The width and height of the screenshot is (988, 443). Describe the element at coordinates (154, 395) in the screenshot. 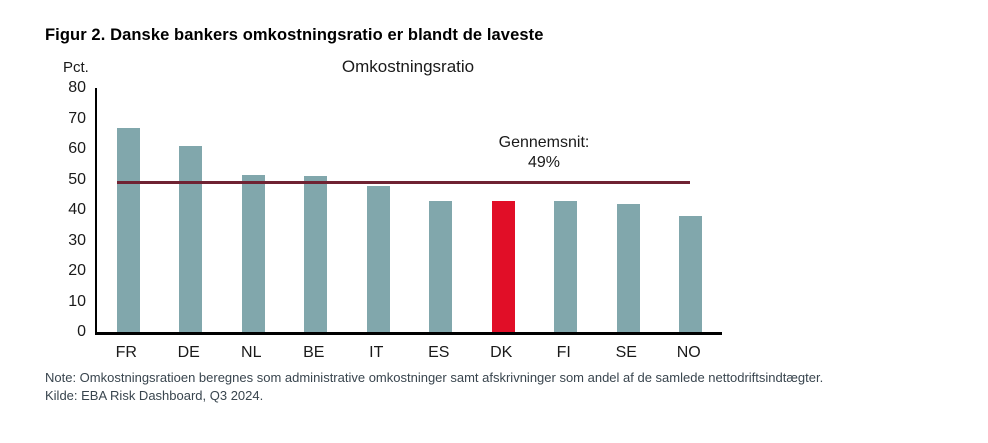

I see `chart-source: Kilde: EBA Risk Dashboard, Q3 2024.` at that location.